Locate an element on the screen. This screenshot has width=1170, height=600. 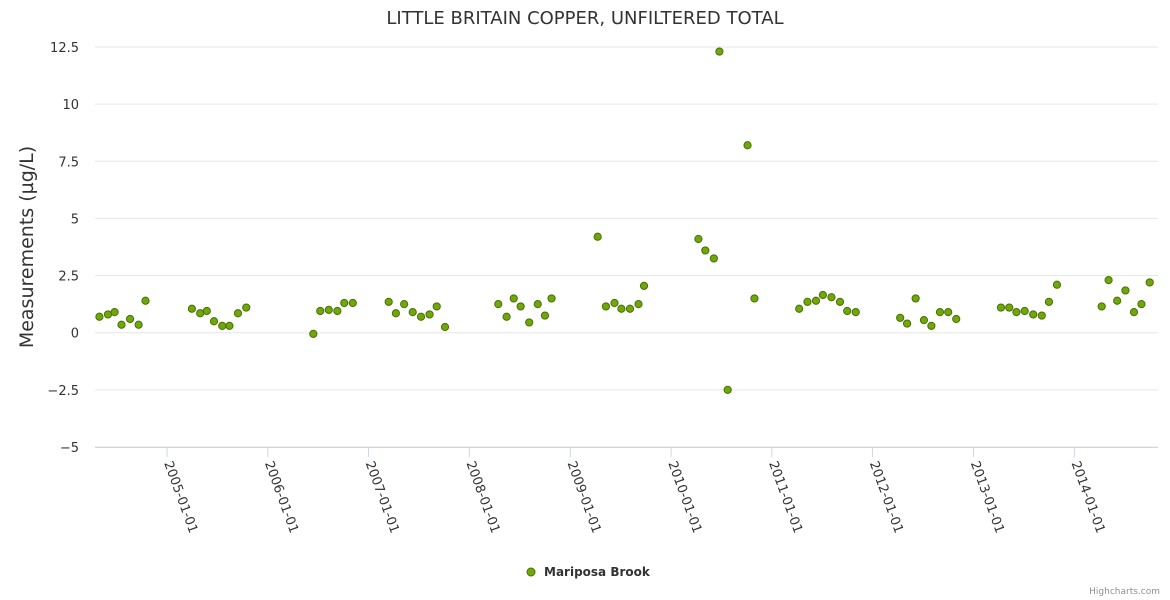
chart-title: LITTLE BRITAIN COPPER, UNFILTERED TOTAL is located at coordinates (584, 18).